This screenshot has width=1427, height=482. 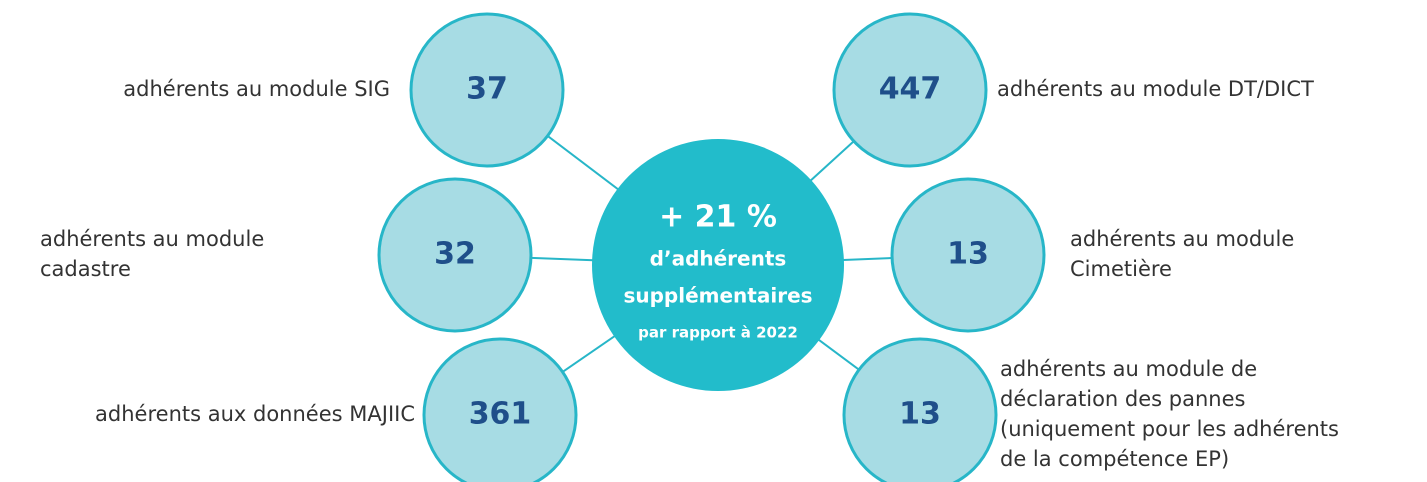 I want to click on center-circle, so click(x=718, y=265).